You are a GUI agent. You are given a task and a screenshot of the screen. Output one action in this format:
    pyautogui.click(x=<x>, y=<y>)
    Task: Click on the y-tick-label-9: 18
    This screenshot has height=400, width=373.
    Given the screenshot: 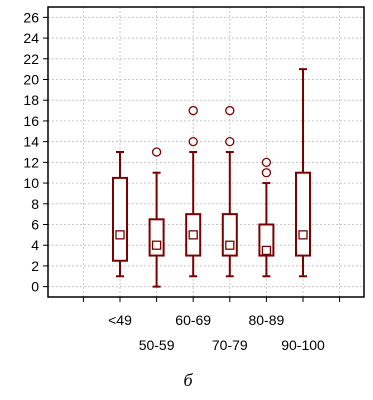 What is the action you would take?
    pyautogui.click(x=31, y=100)
    